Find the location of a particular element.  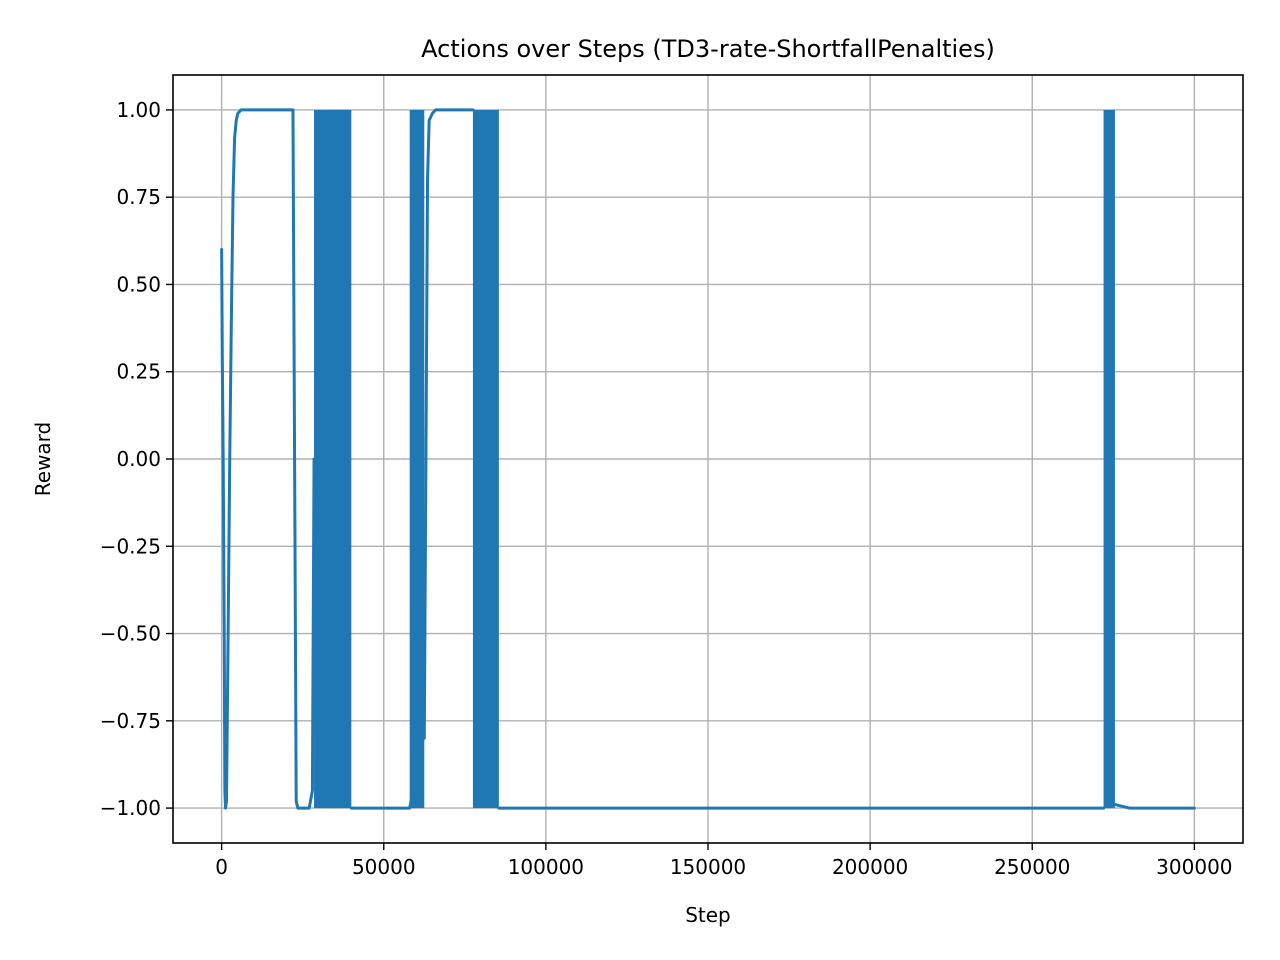

x-tick-label: 50000 is located at coordinates (384, 867).